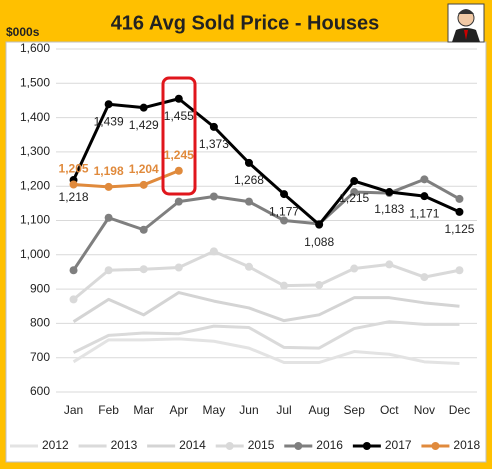 Image resolution: width=492 pixels, height=474 pixels. Describe the element at coordinates (249, 180) in the screenshot. I see `data-label: 1,268` at that location.